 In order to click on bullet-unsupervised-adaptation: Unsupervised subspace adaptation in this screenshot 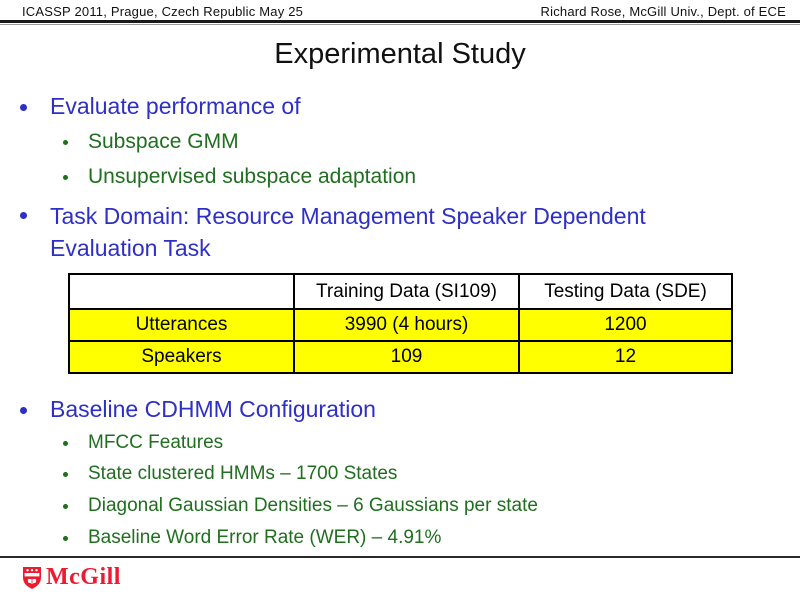, I will do `click(252, 176)`.